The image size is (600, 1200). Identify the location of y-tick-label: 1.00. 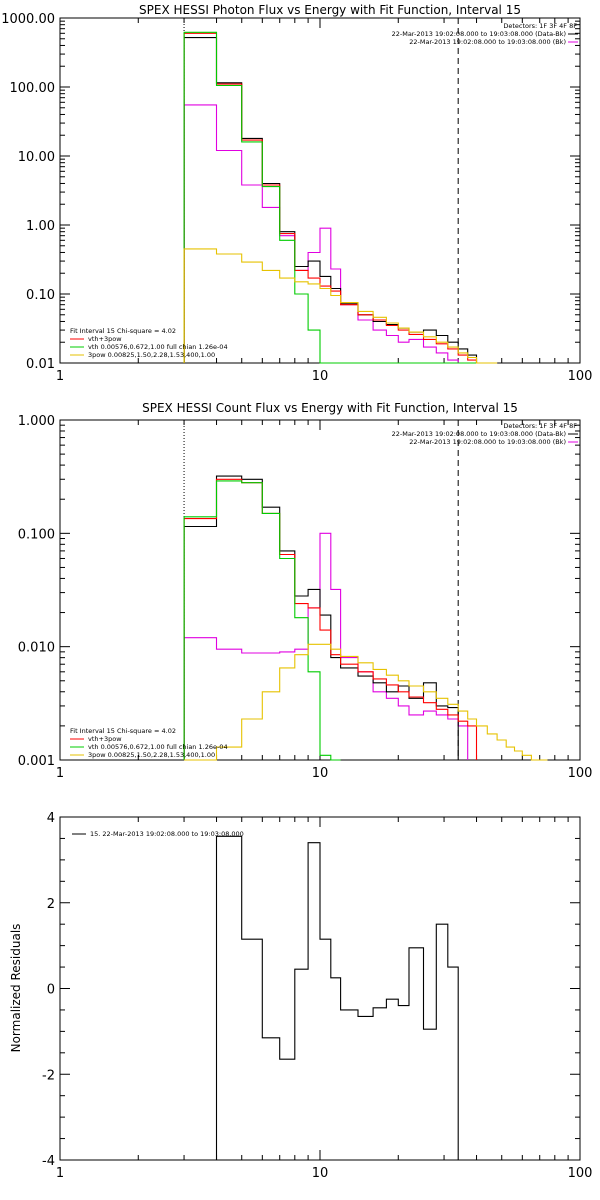
(40, 226).